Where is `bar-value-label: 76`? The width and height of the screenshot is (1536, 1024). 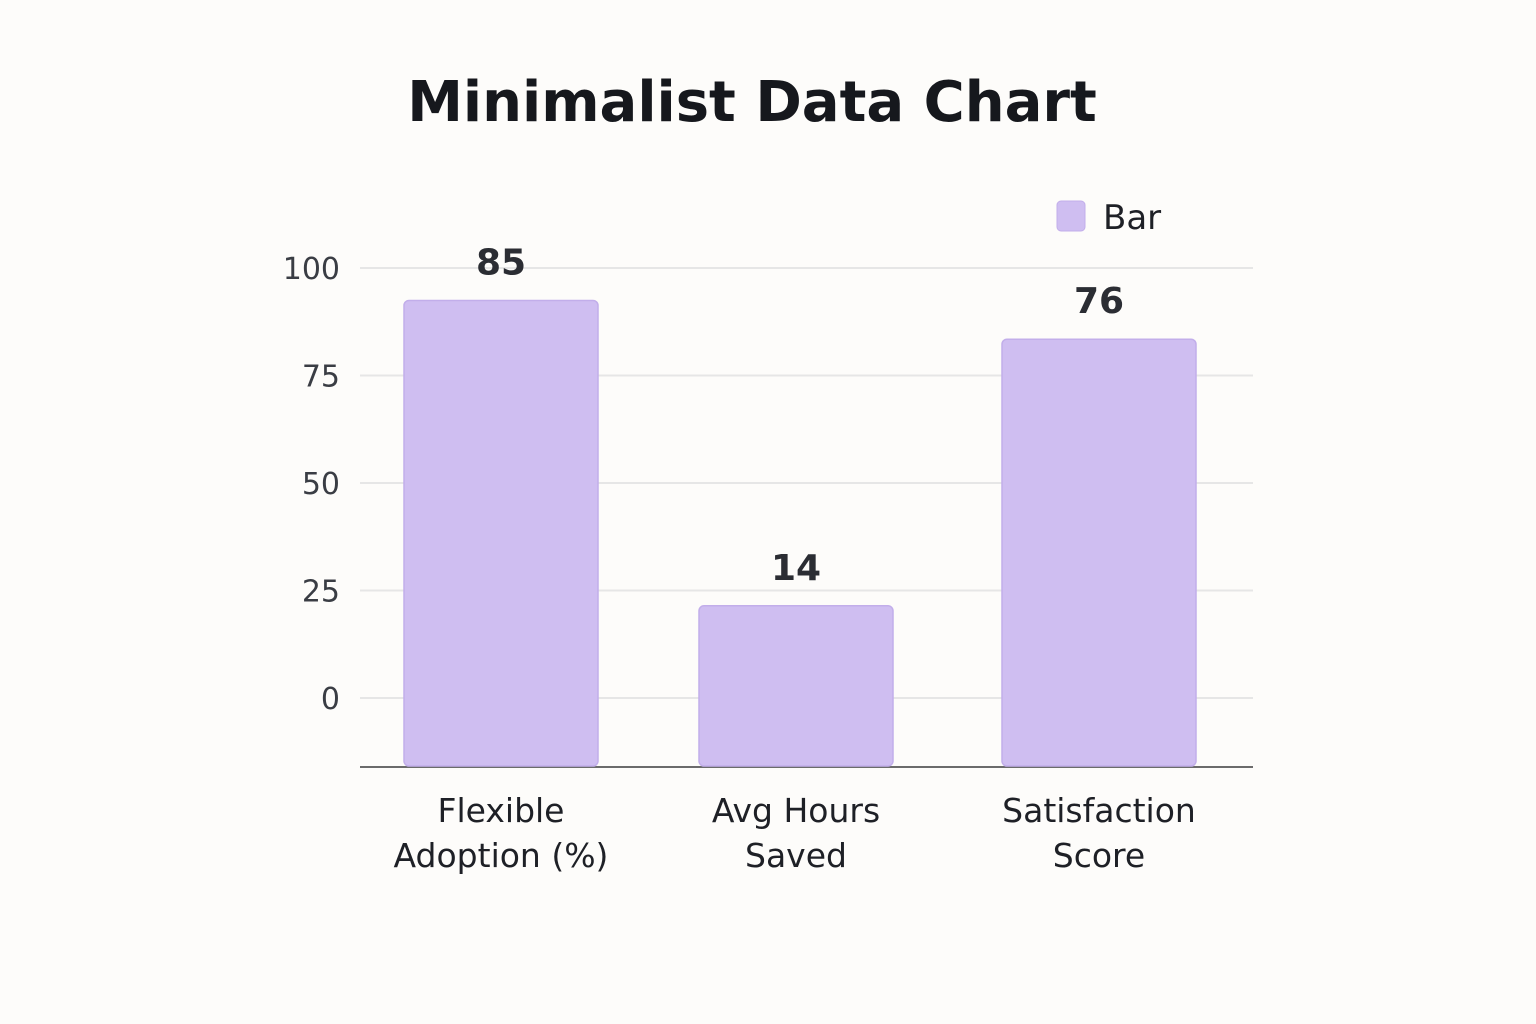 bar-value-label: 76 is located at coordinates (1099, 301).